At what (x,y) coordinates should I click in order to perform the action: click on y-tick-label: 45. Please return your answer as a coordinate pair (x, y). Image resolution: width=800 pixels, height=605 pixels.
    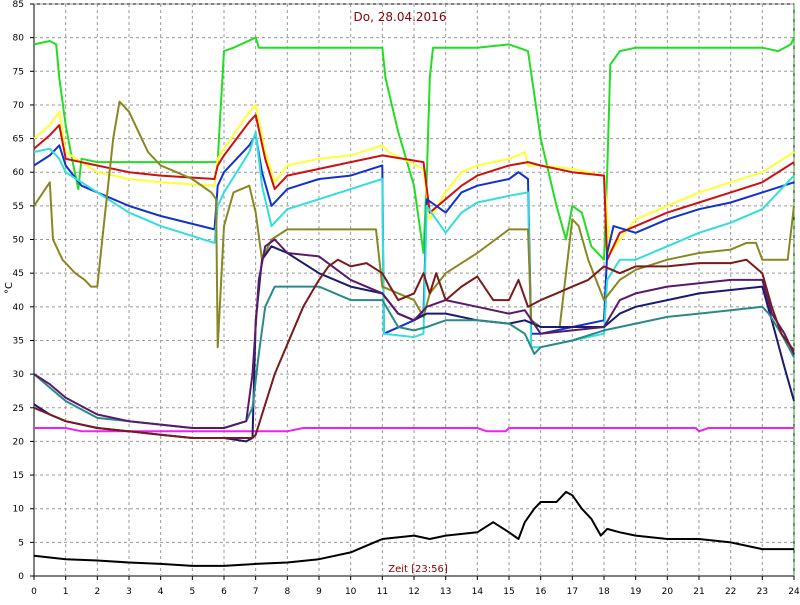
    Looking at the image, I should click on (18, 274).